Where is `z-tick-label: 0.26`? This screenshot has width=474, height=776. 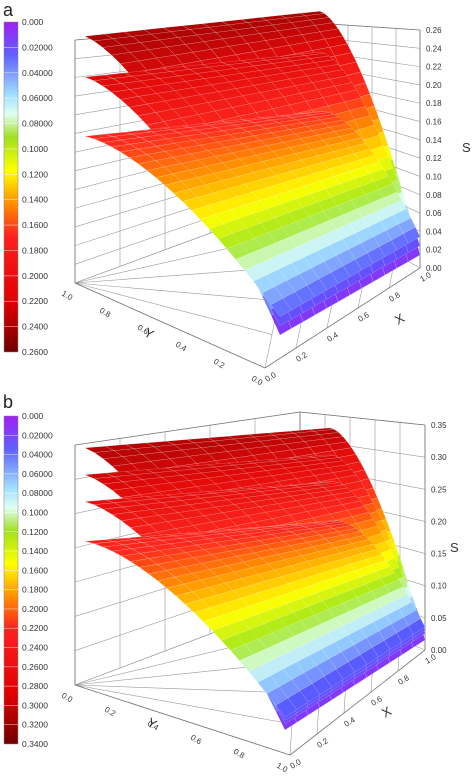
z-tick-label: 0.26 is located at coordinates (434, 30).